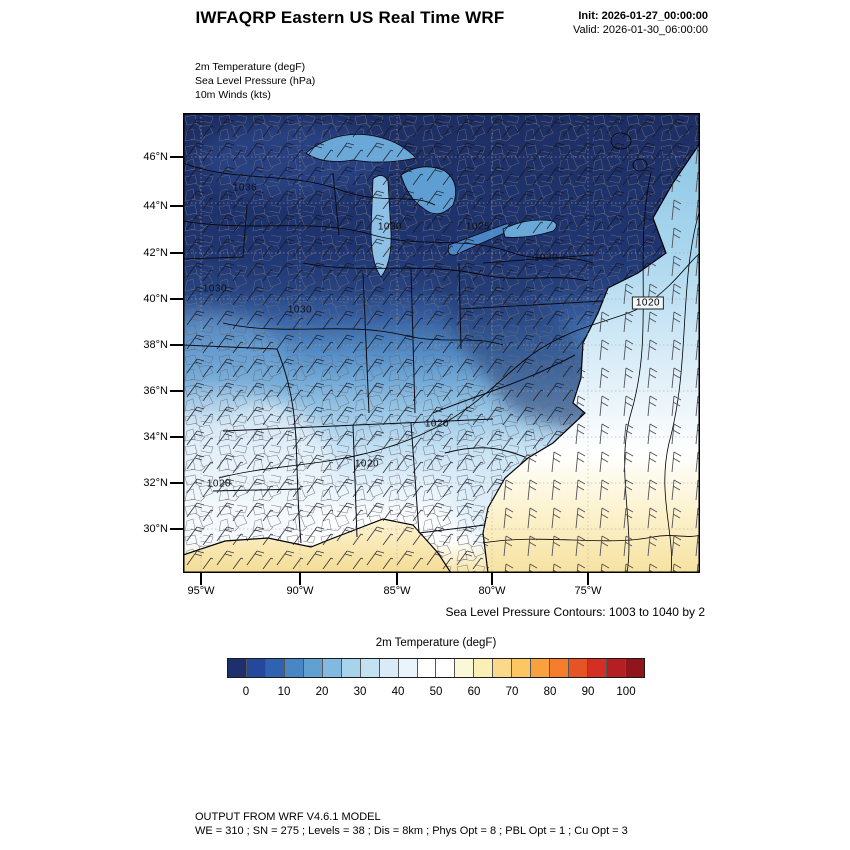  I want to click on colorbar-ticks: 0 10 20 30 40 50 60 70 80 90 100, so click(436, 693).